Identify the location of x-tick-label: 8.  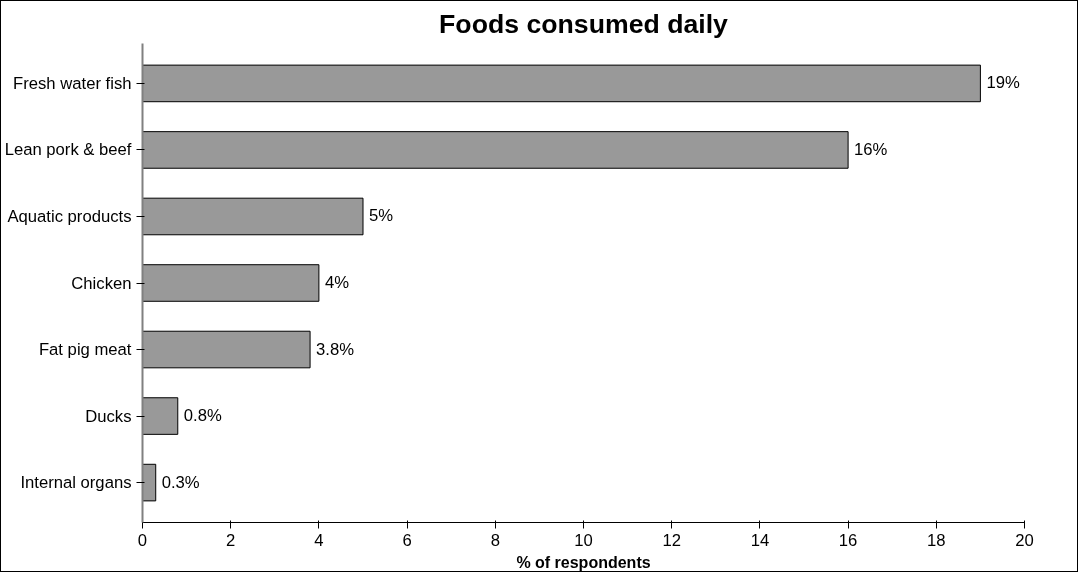
(495, 540).